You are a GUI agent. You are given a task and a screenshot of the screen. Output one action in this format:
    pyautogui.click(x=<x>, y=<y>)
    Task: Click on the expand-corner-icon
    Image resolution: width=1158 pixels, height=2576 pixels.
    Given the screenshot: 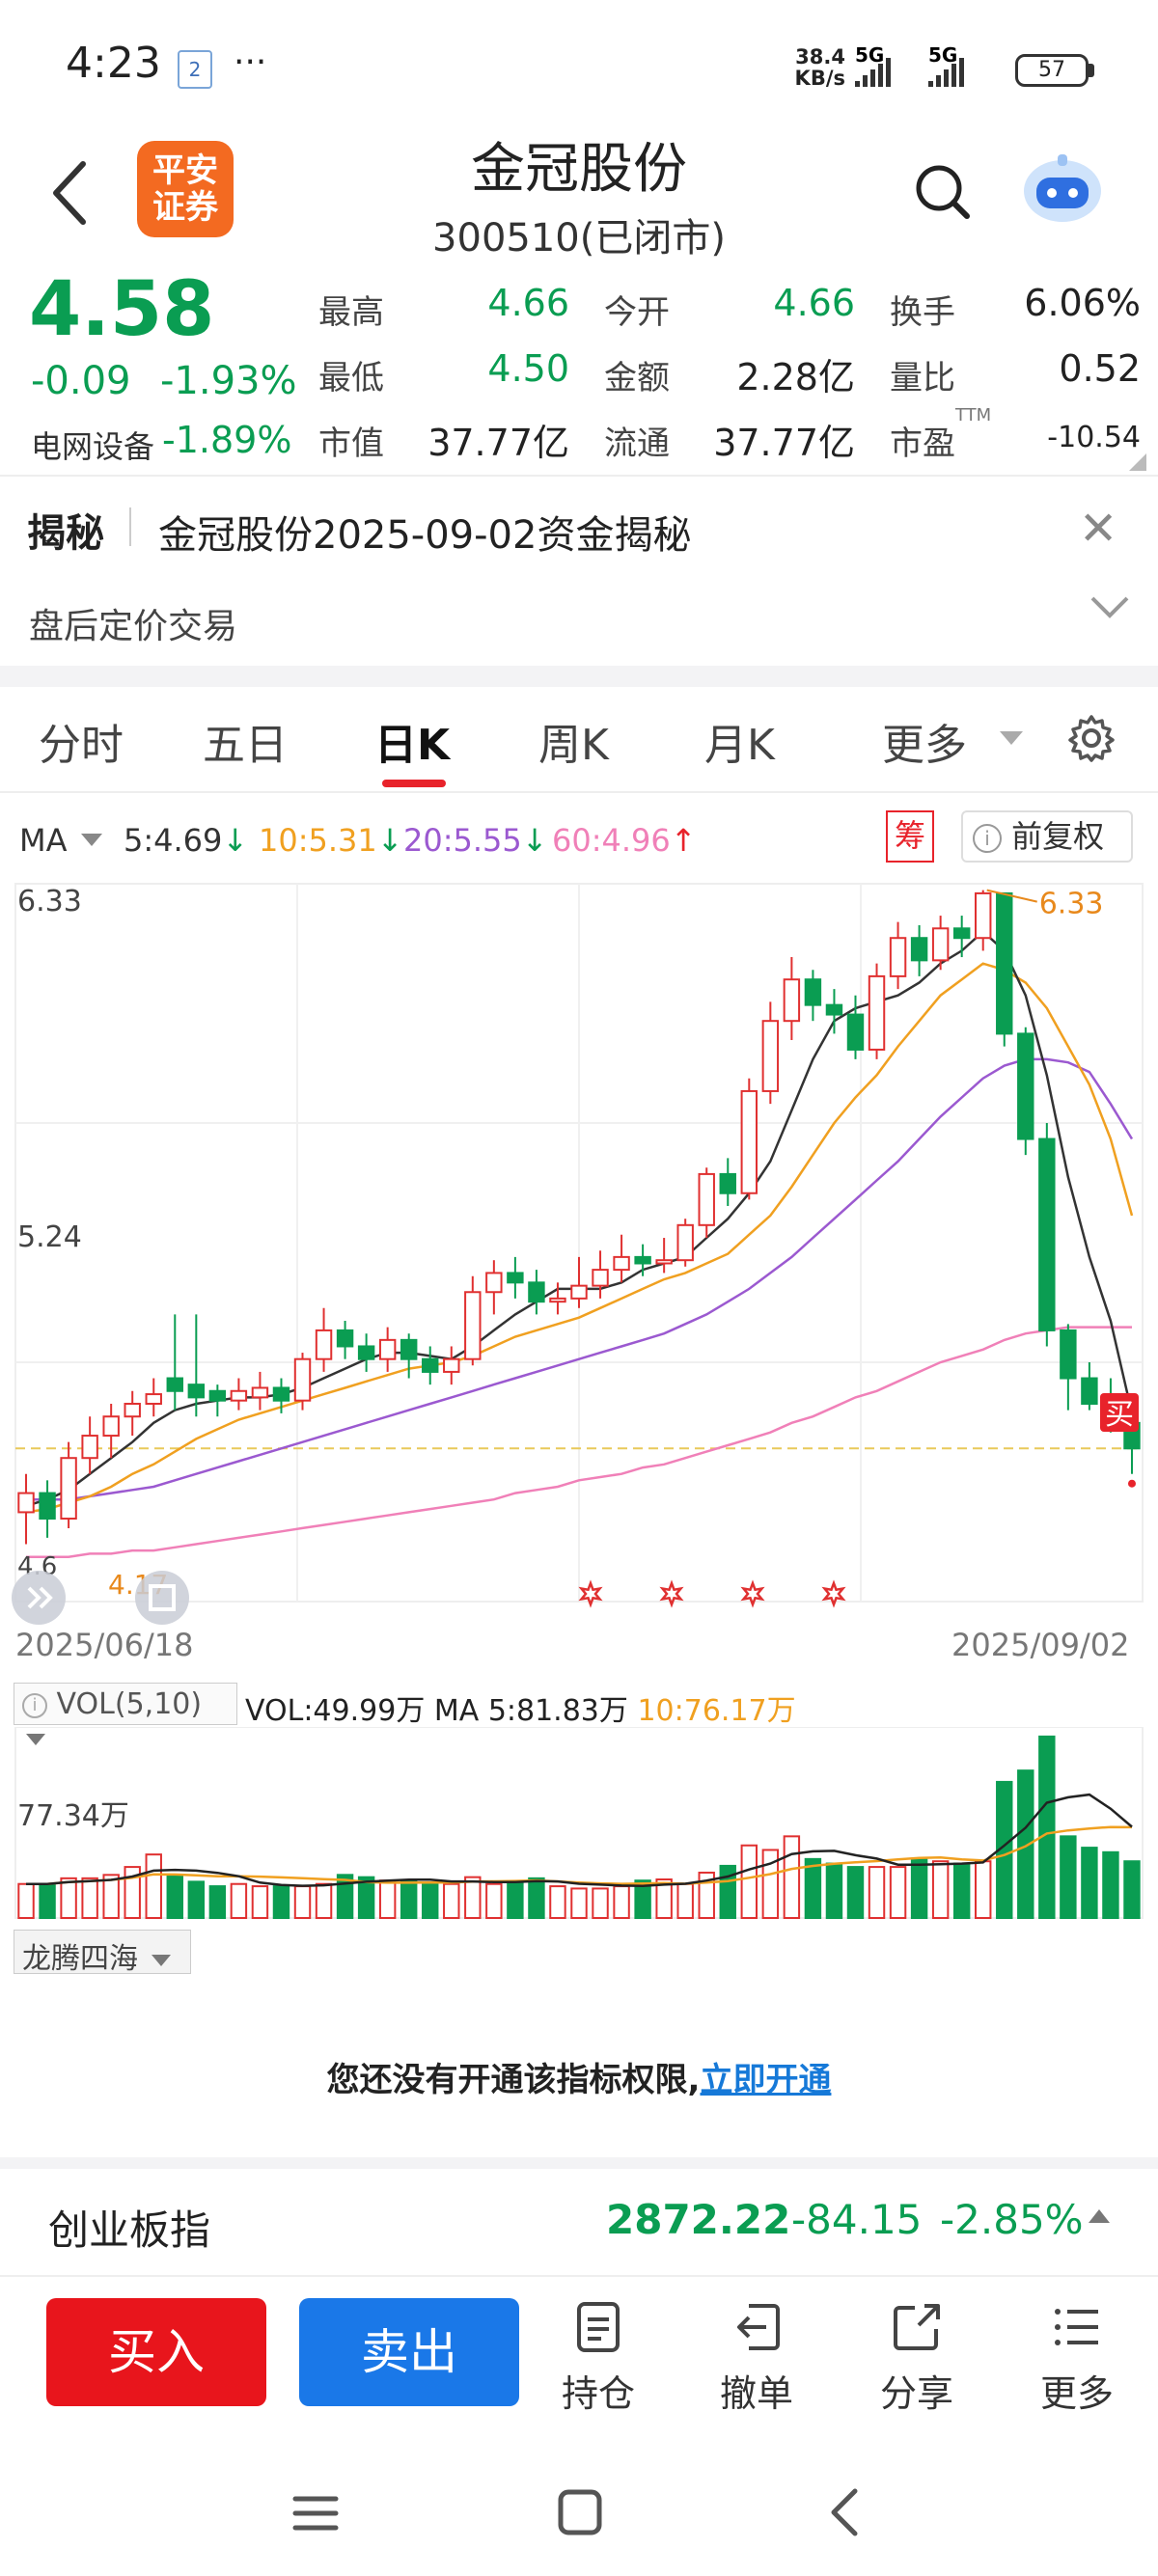 What is the action you would take?
    pyautogui.click(x=1137, y=462)
    